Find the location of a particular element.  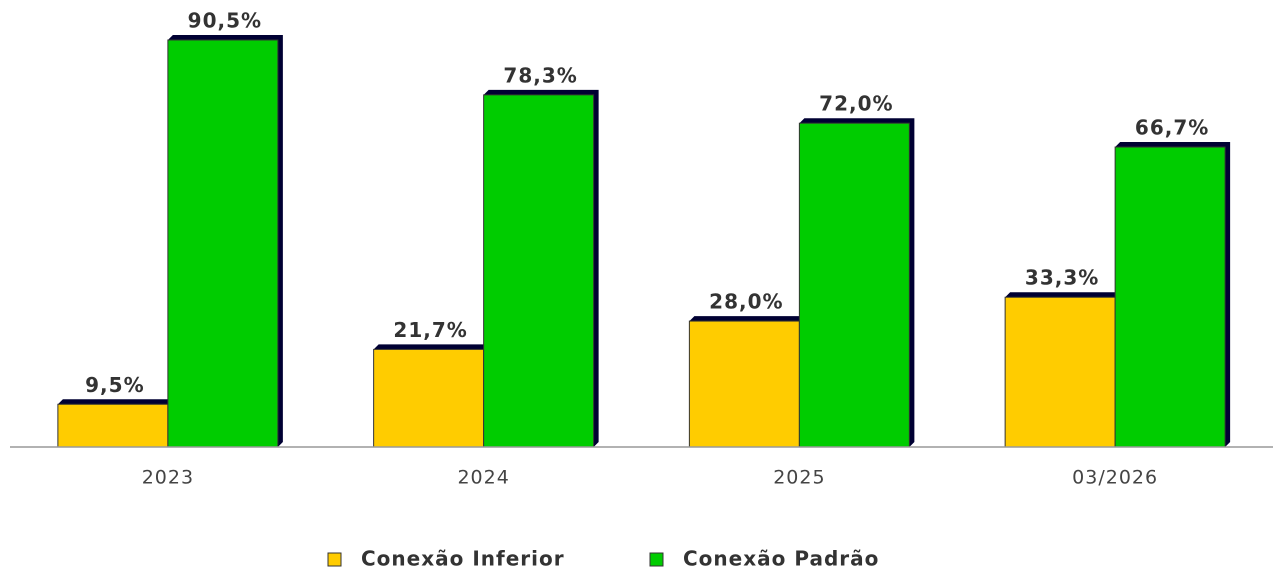

value-label: 90,5% is located at coordinates (225, 21).